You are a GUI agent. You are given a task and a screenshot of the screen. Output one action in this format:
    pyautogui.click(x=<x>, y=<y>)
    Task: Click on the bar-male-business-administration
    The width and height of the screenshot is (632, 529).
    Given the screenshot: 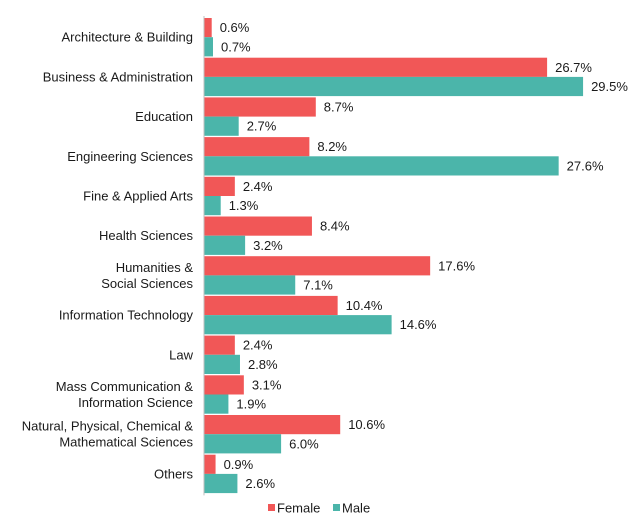 What is the action you would take?
    pyautogui.click(x=394, y=86)
    